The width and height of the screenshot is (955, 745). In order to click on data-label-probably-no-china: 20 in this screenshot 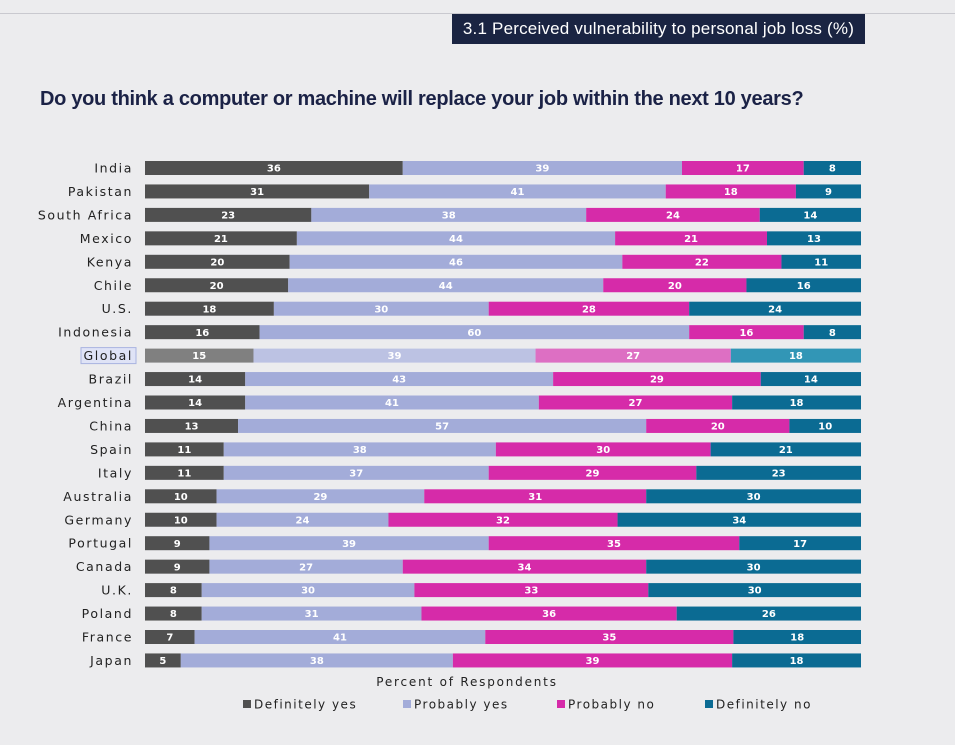, I will do `click(718, 427)`.